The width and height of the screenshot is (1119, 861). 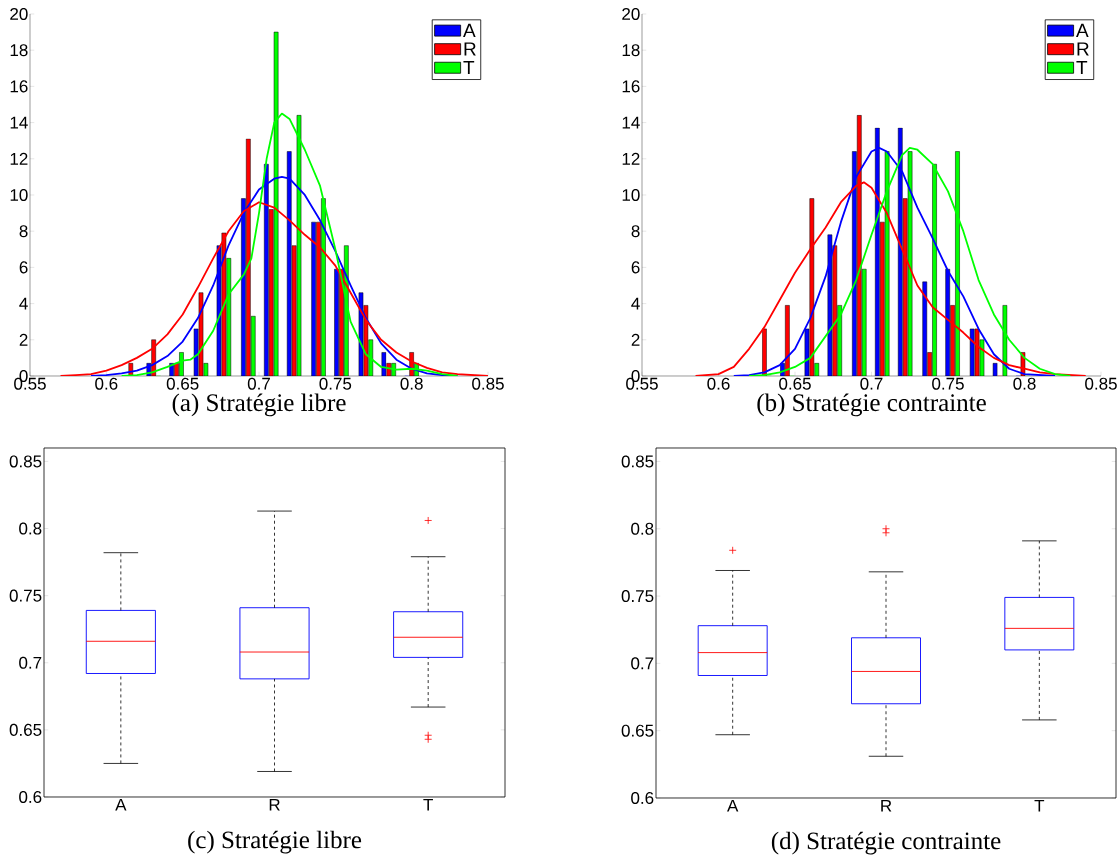 I want to click on text: (c) Stratégie libre, so click(x=275, y=842).